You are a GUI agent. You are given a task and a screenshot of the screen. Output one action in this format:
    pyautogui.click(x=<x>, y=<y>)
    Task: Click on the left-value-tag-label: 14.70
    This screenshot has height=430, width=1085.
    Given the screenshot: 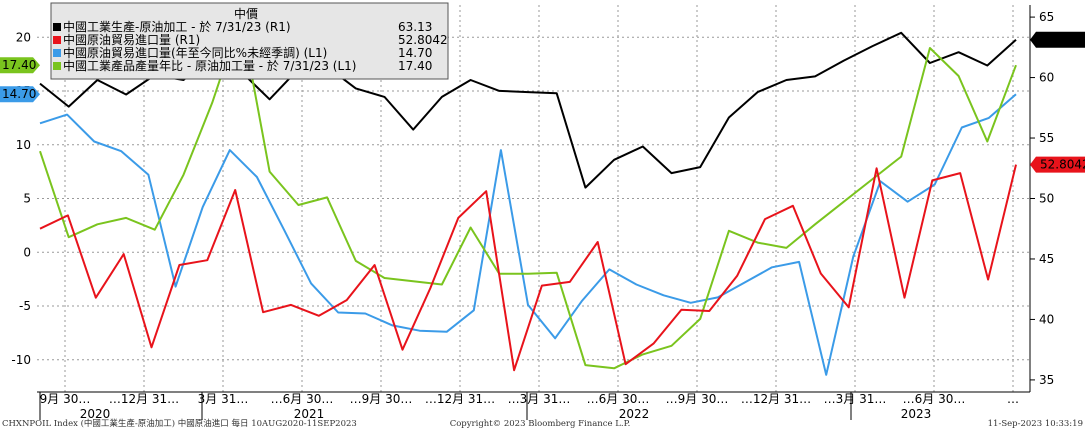 What is the action you would take?
    pyautogui.click(x=19, y=94)
    